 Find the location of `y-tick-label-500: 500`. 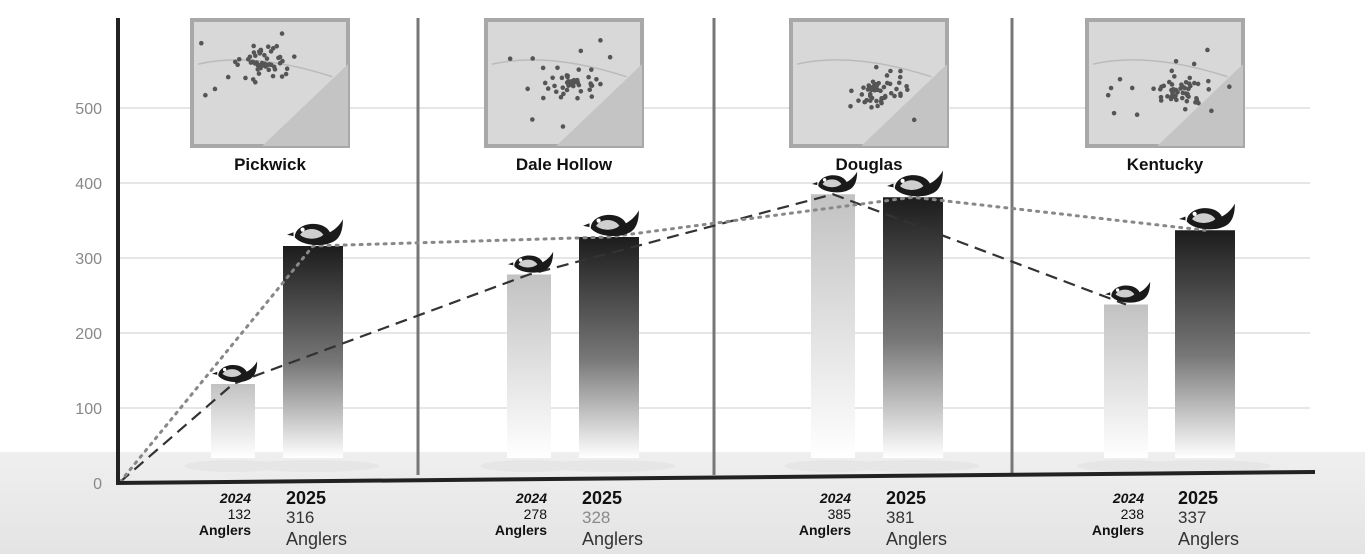

y-tick-label-500: 500 is located at coordinates (88, 109).